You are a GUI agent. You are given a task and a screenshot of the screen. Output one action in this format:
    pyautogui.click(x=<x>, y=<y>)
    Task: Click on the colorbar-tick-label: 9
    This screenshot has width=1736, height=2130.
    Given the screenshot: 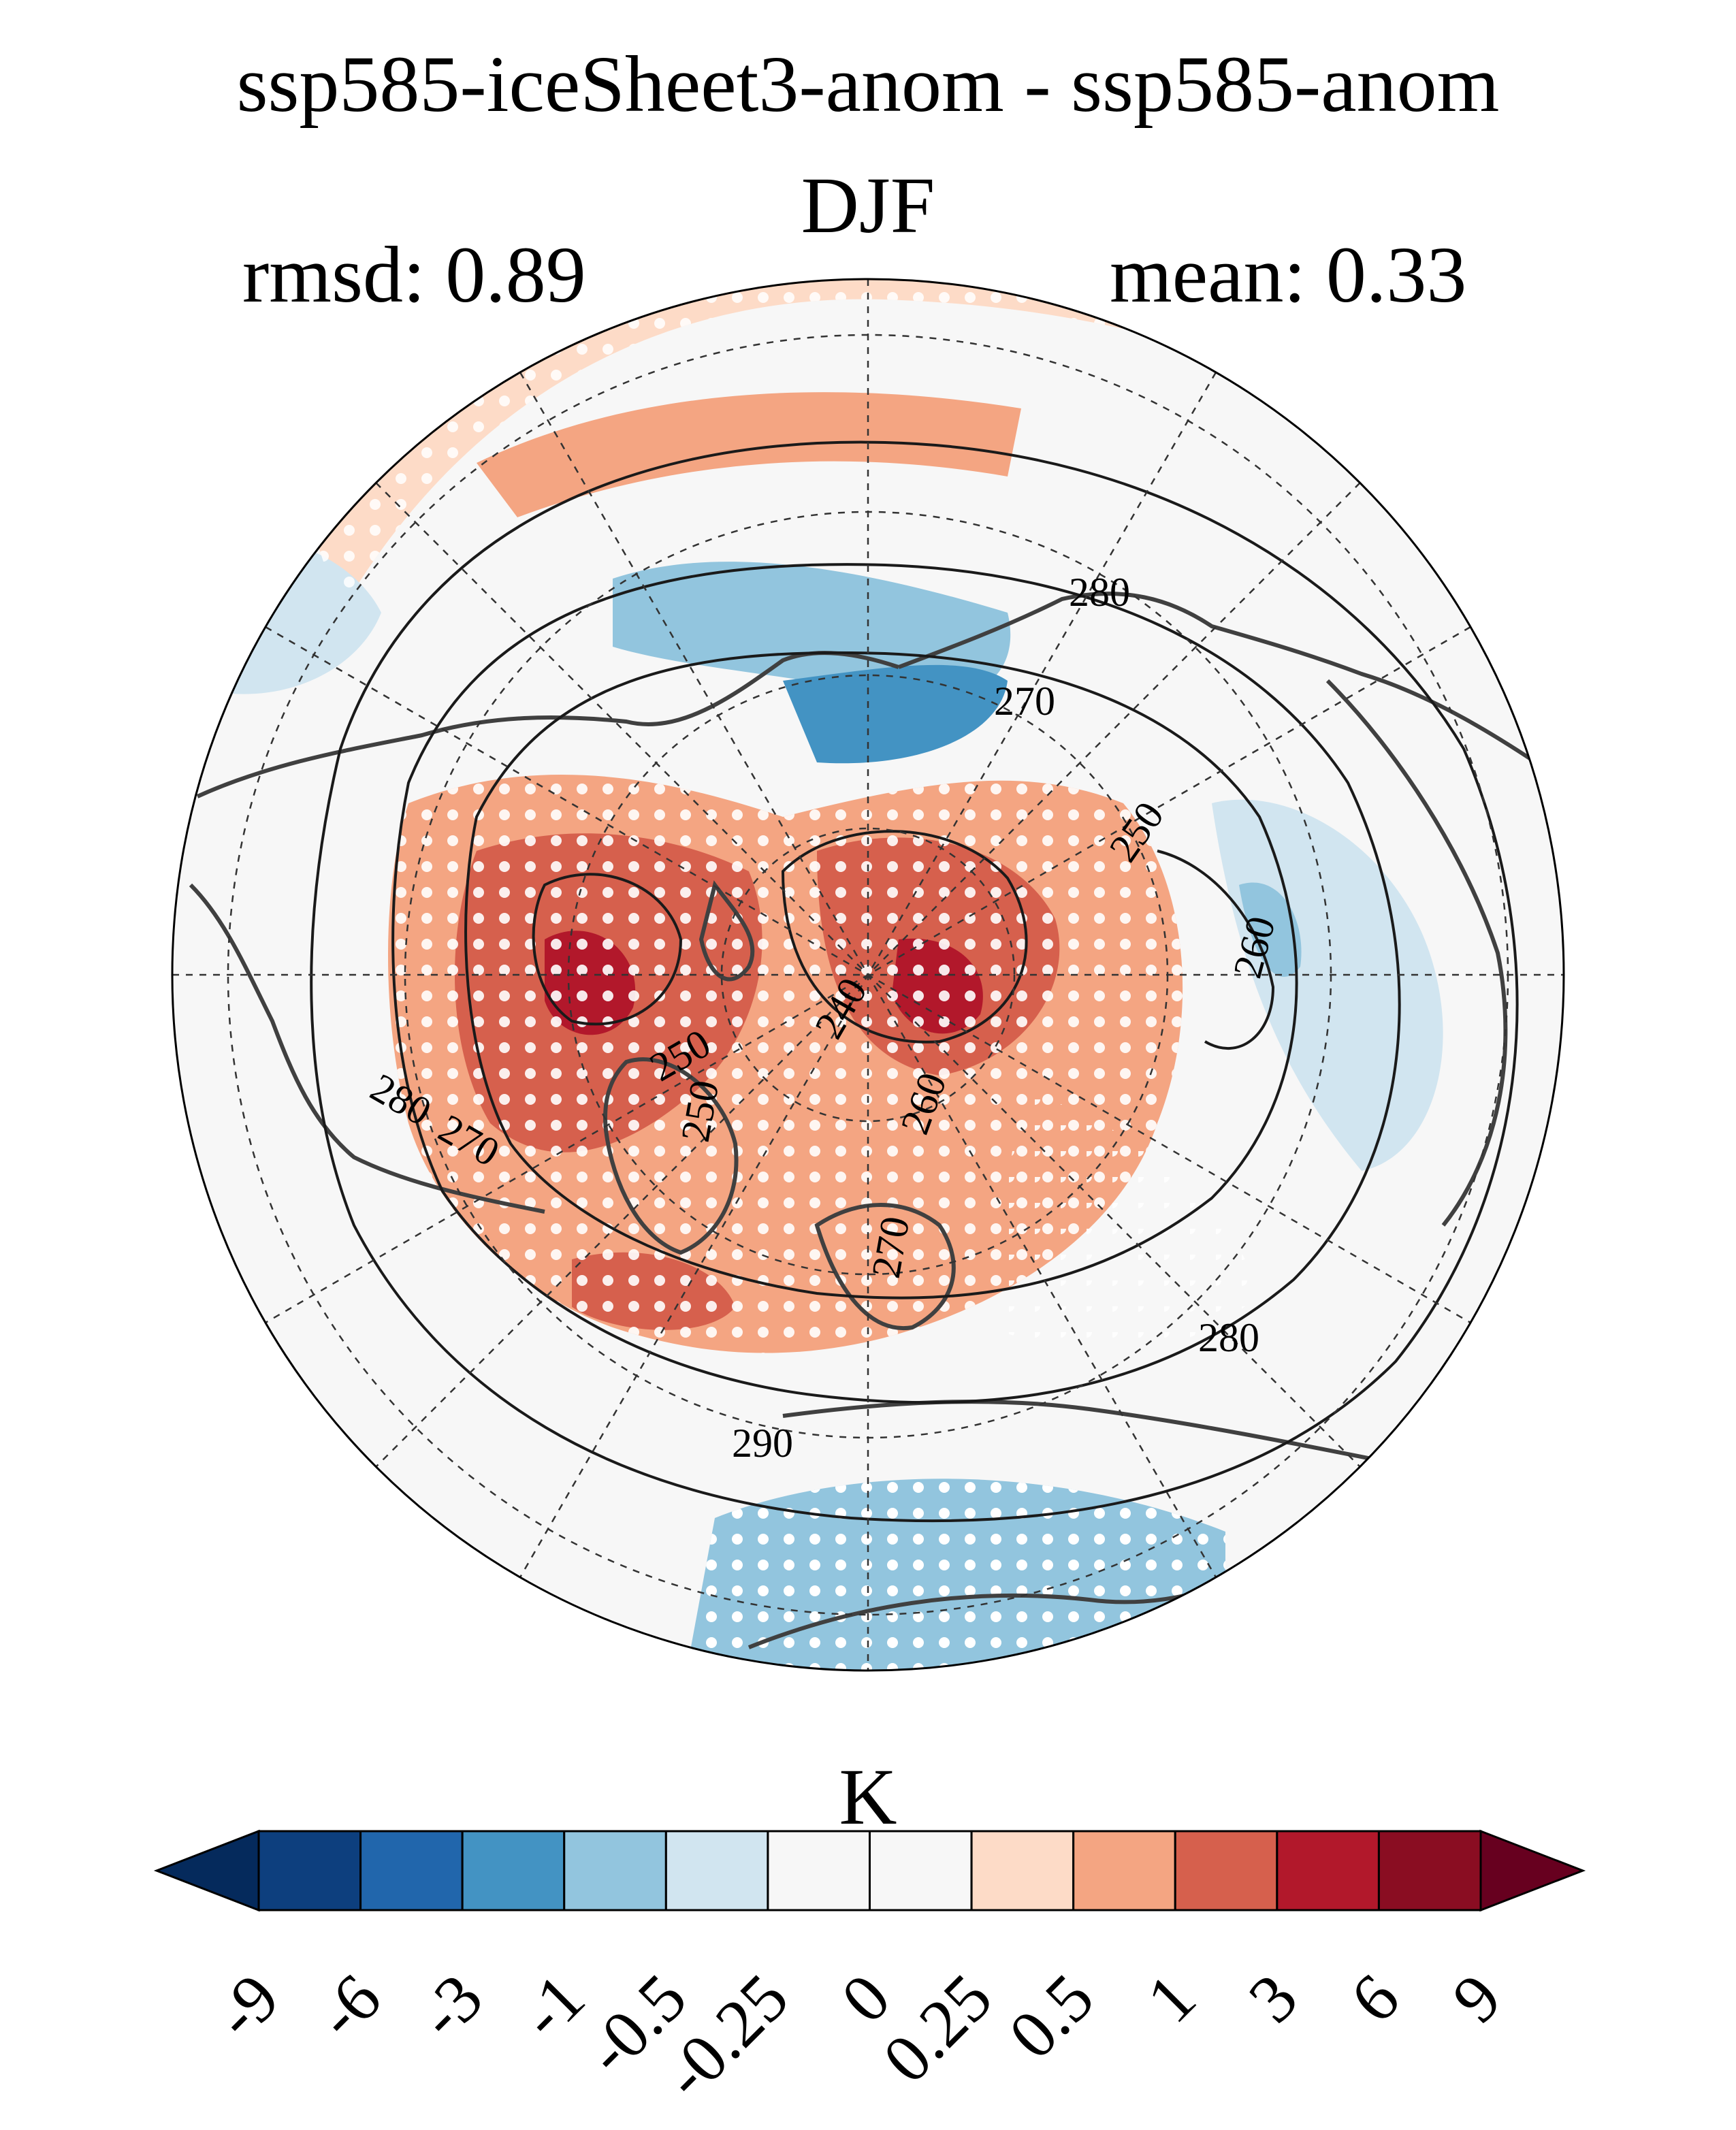 What is the action you would take?
    pyautogui.click(x=1476, y=1998)
    